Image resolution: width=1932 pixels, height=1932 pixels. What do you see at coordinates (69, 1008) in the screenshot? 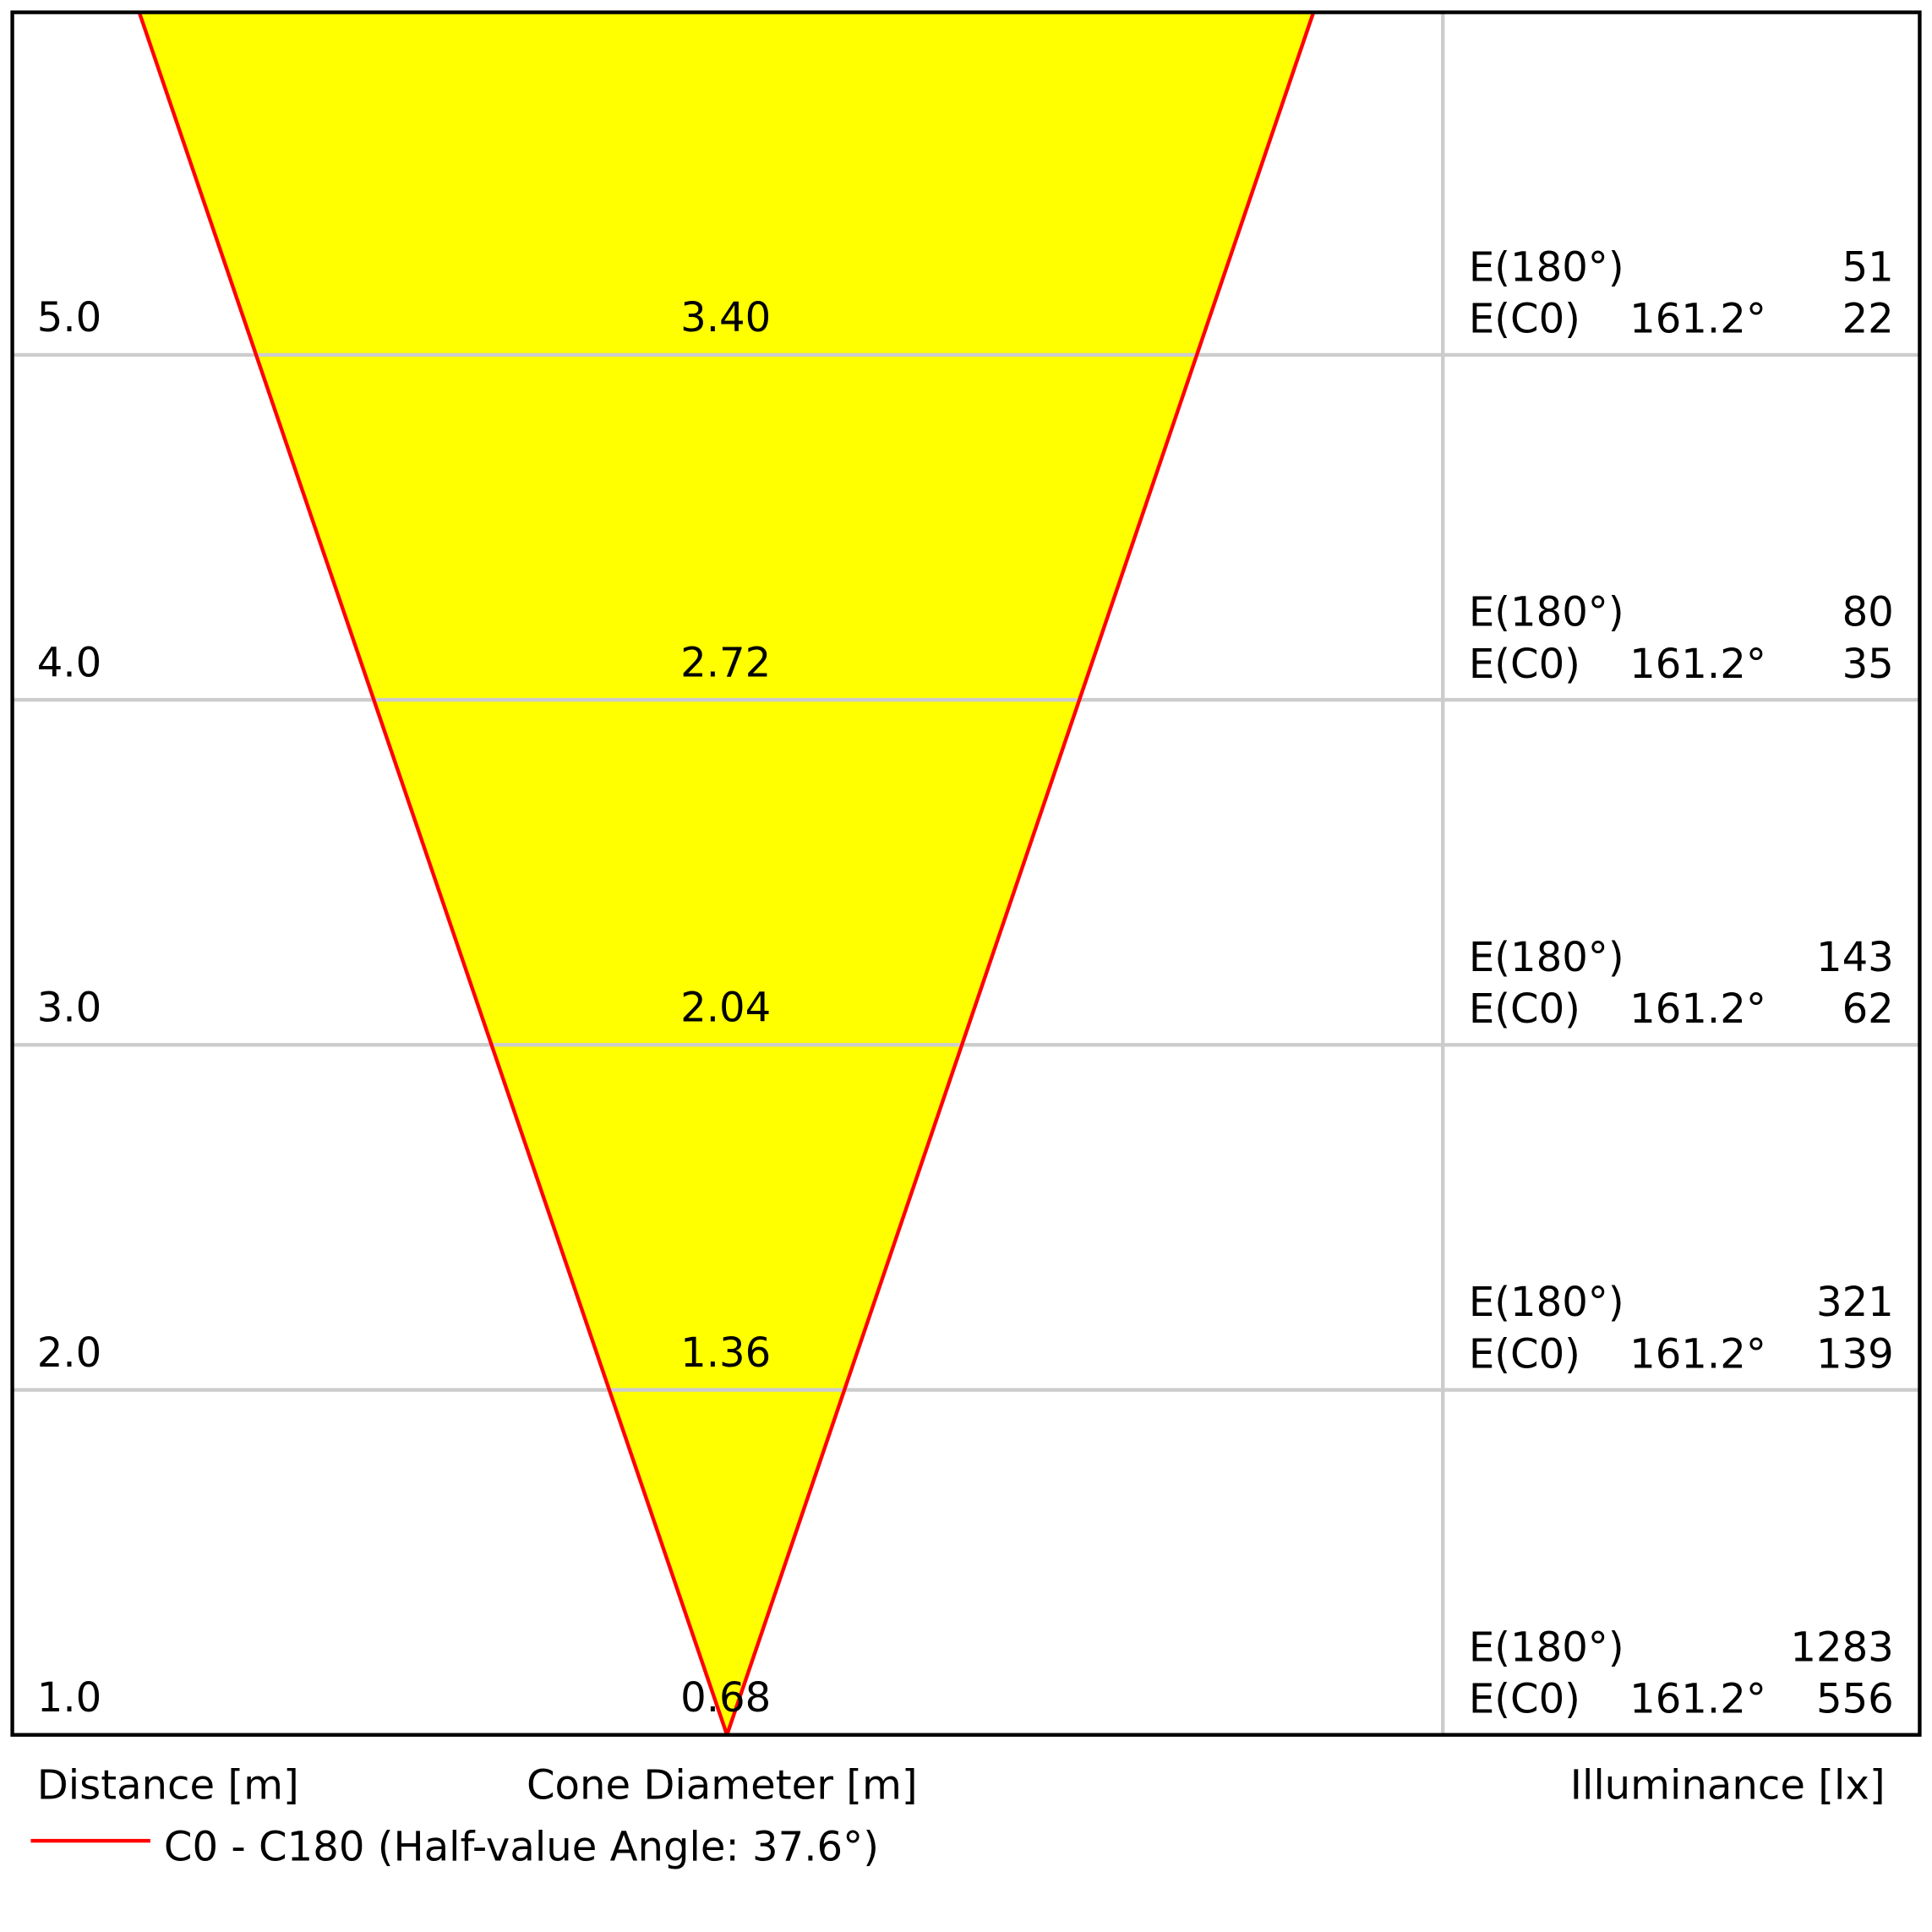
I see `distance: 3.0` at bounding box center [69, 1008].